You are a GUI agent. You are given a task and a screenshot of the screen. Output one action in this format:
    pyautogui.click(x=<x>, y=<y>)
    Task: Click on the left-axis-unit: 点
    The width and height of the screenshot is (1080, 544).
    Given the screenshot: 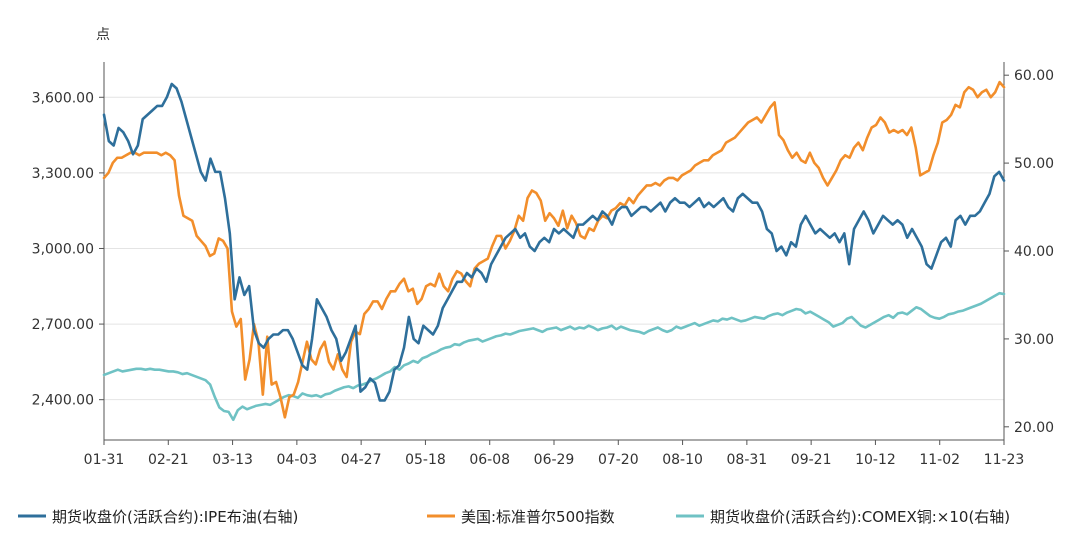 What is the action you would take?
    pyautogui.click(x=103, y=35)
    